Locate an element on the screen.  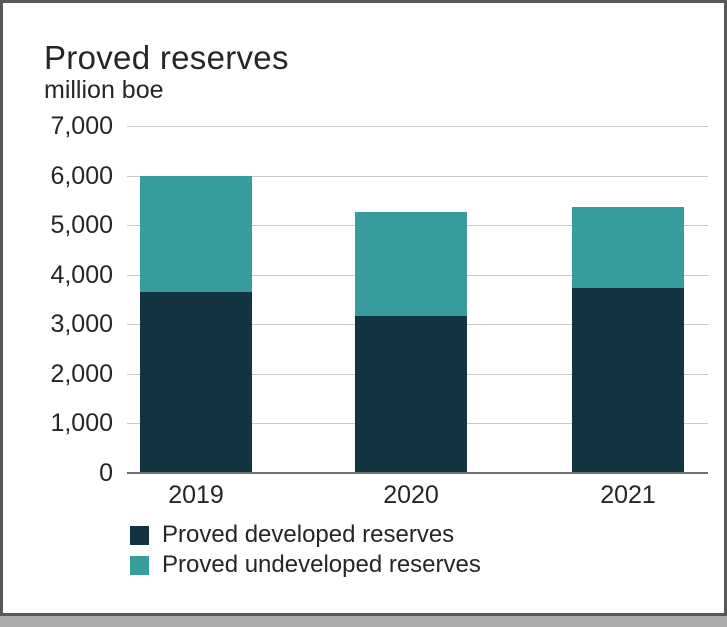
legend-label: Proved undeveloped reserves is located at coordinates (321, 564).